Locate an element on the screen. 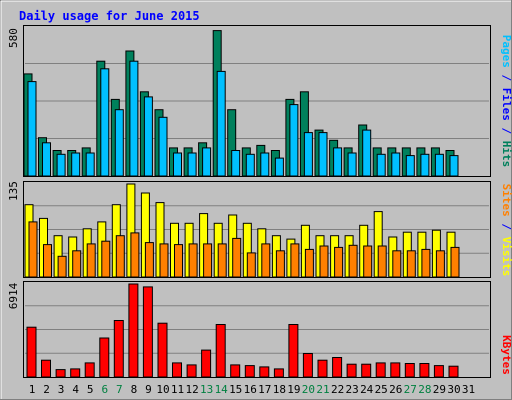 Image resolution: width=512 pixels, height=400 pixels. x-tick-label: 9 is located at coordinates (148, 389).